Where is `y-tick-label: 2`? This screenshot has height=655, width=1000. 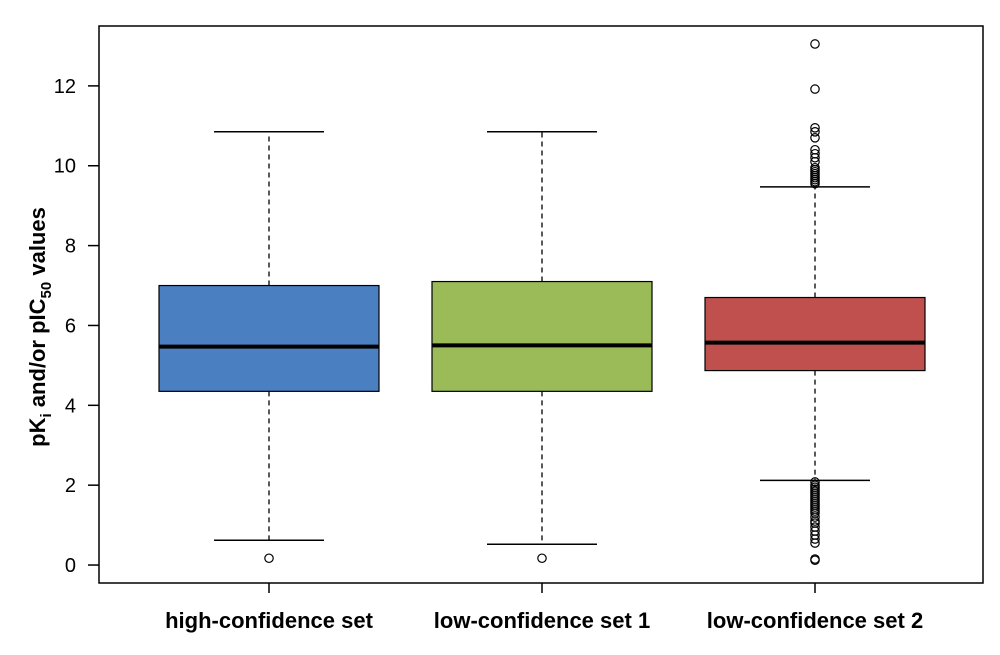
y-tick-label: 2 is located at coordinates (70, 486).